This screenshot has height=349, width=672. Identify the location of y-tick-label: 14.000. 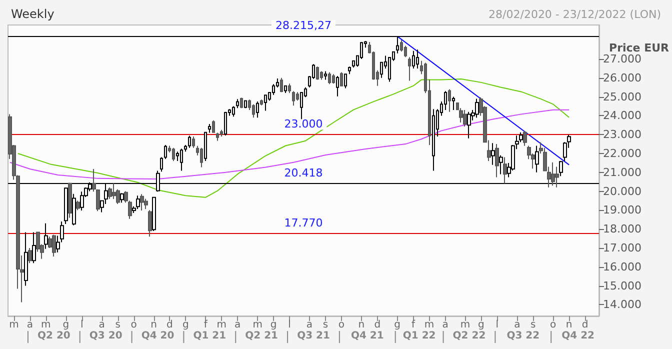
(622, 305).